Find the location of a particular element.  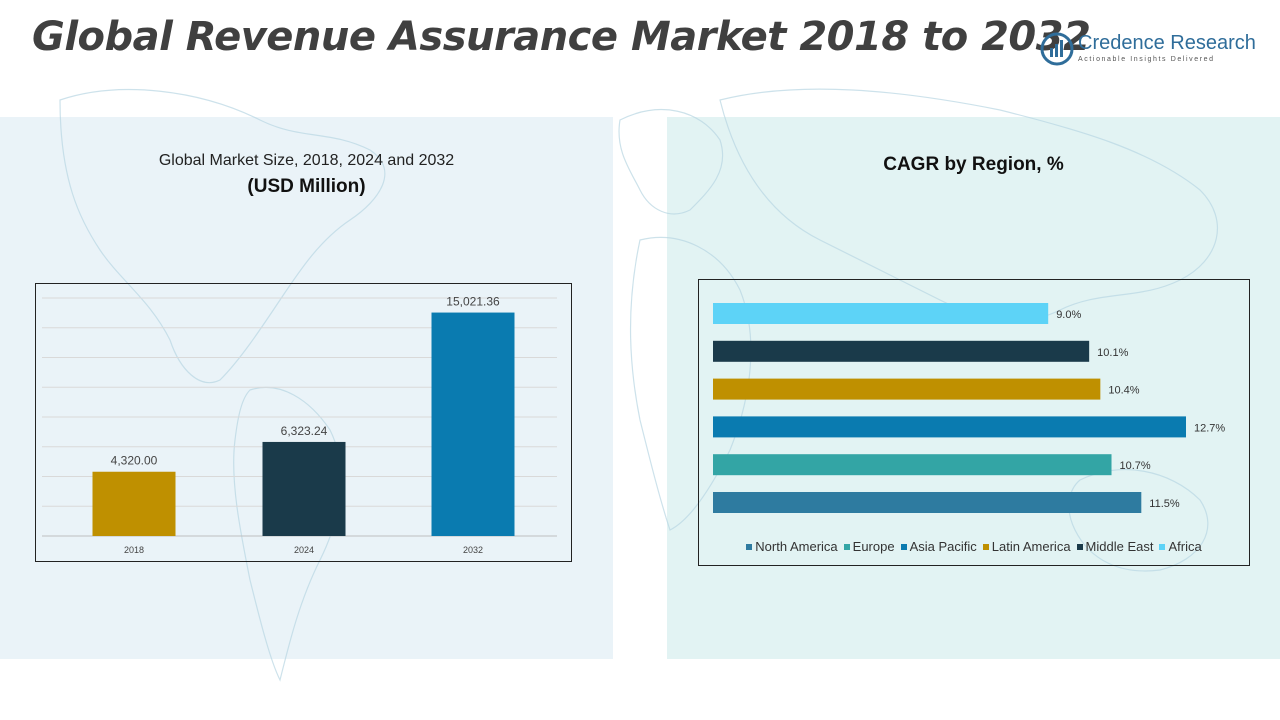

legend-item: Europe is located at coordinates (869, 546).